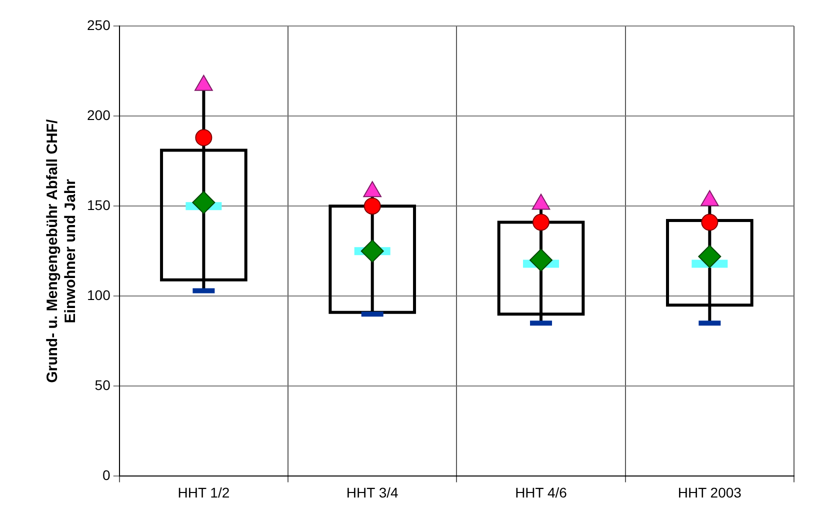  What do you see at coordinates (62, 250) in the screenshot?
I see `y-axis-title: Grund- u. Mengengebühr Abfall CHF/ Einwohner und Jahr` at bounding box center [62, 250].